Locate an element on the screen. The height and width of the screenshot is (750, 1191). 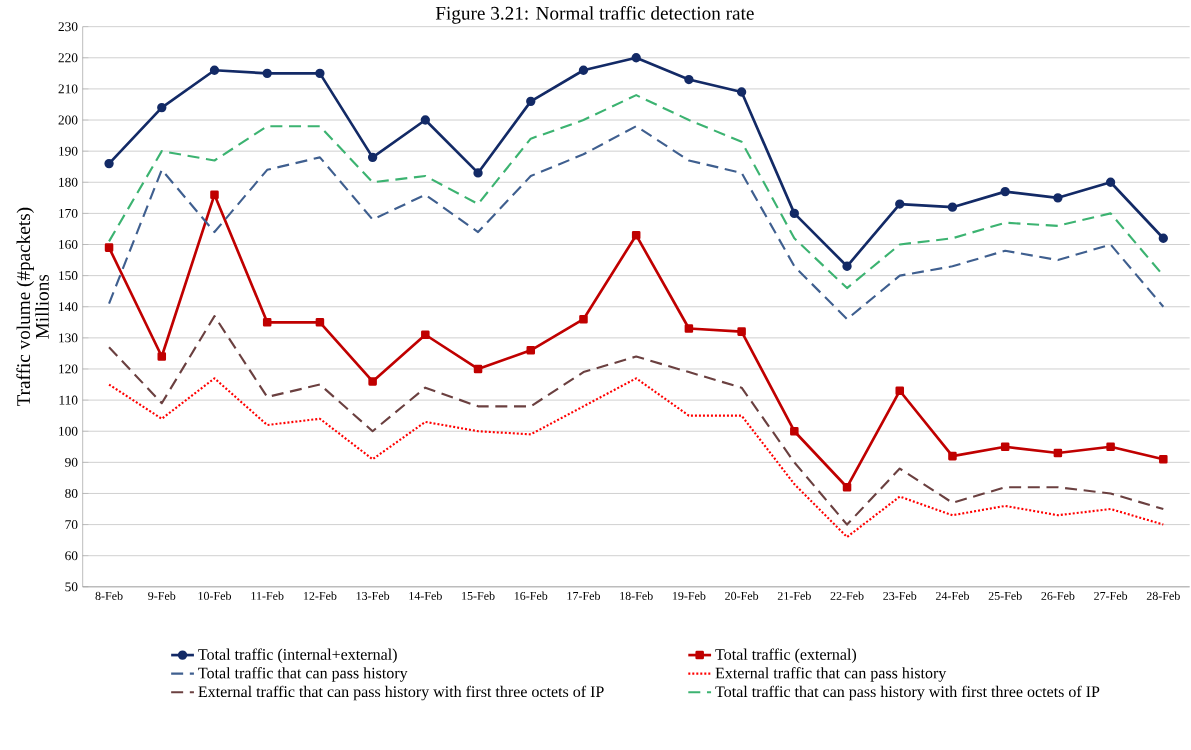
y-tick-label: 170 is located at coordinates (68, 214).